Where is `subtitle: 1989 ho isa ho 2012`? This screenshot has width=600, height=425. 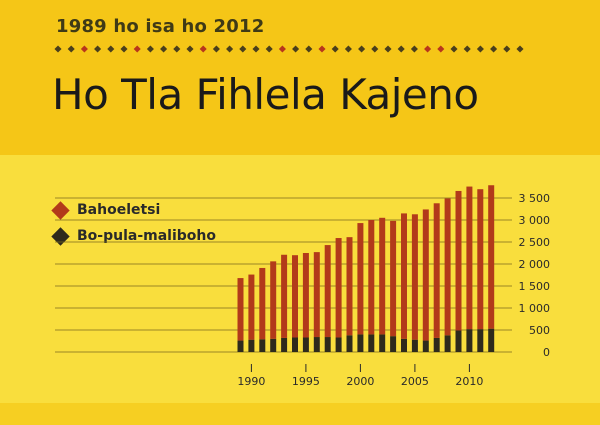 subtitle: 1989 ho isa ho 2012 is located at coordinates (160, 26).